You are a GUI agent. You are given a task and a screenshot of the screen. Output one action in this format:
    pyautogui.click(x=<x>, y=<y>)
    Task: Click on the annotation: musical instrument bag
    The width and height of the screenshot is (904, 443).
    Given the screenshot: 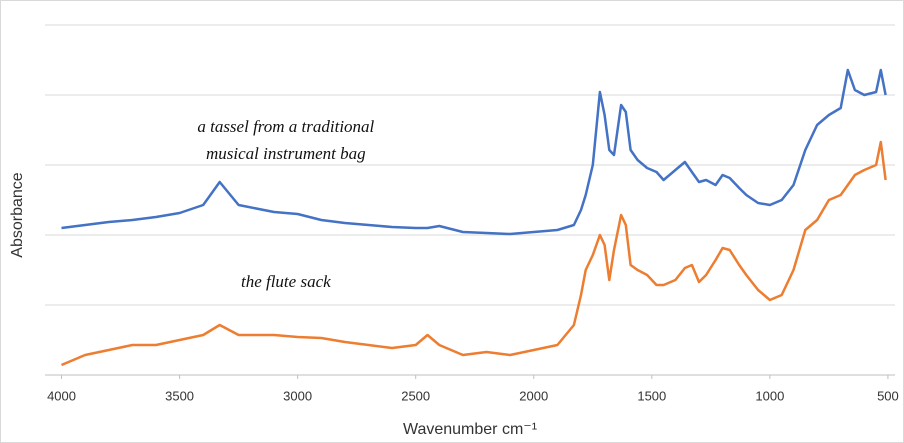 What is the action you would take?
    pyautogui.click(x=286, y=153)
    